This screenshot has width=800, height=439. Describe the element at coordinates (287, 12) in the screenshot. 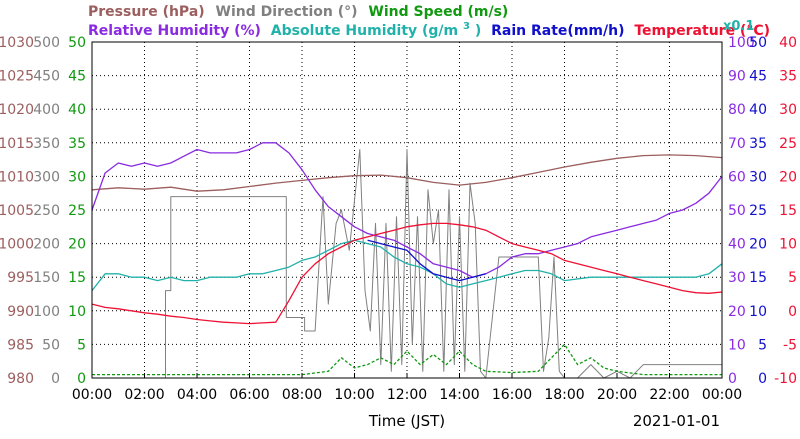

I see `legend-wind-direction: Wind Direction (°)` at that location.